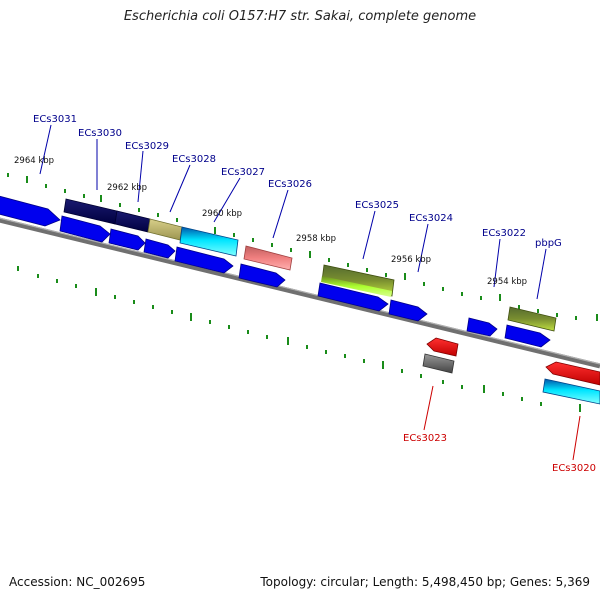  What do you see at coordinates (222, 214) in the screenshot?
I see `scale-label: 2960 kbp` at bounding box center [222, 214].